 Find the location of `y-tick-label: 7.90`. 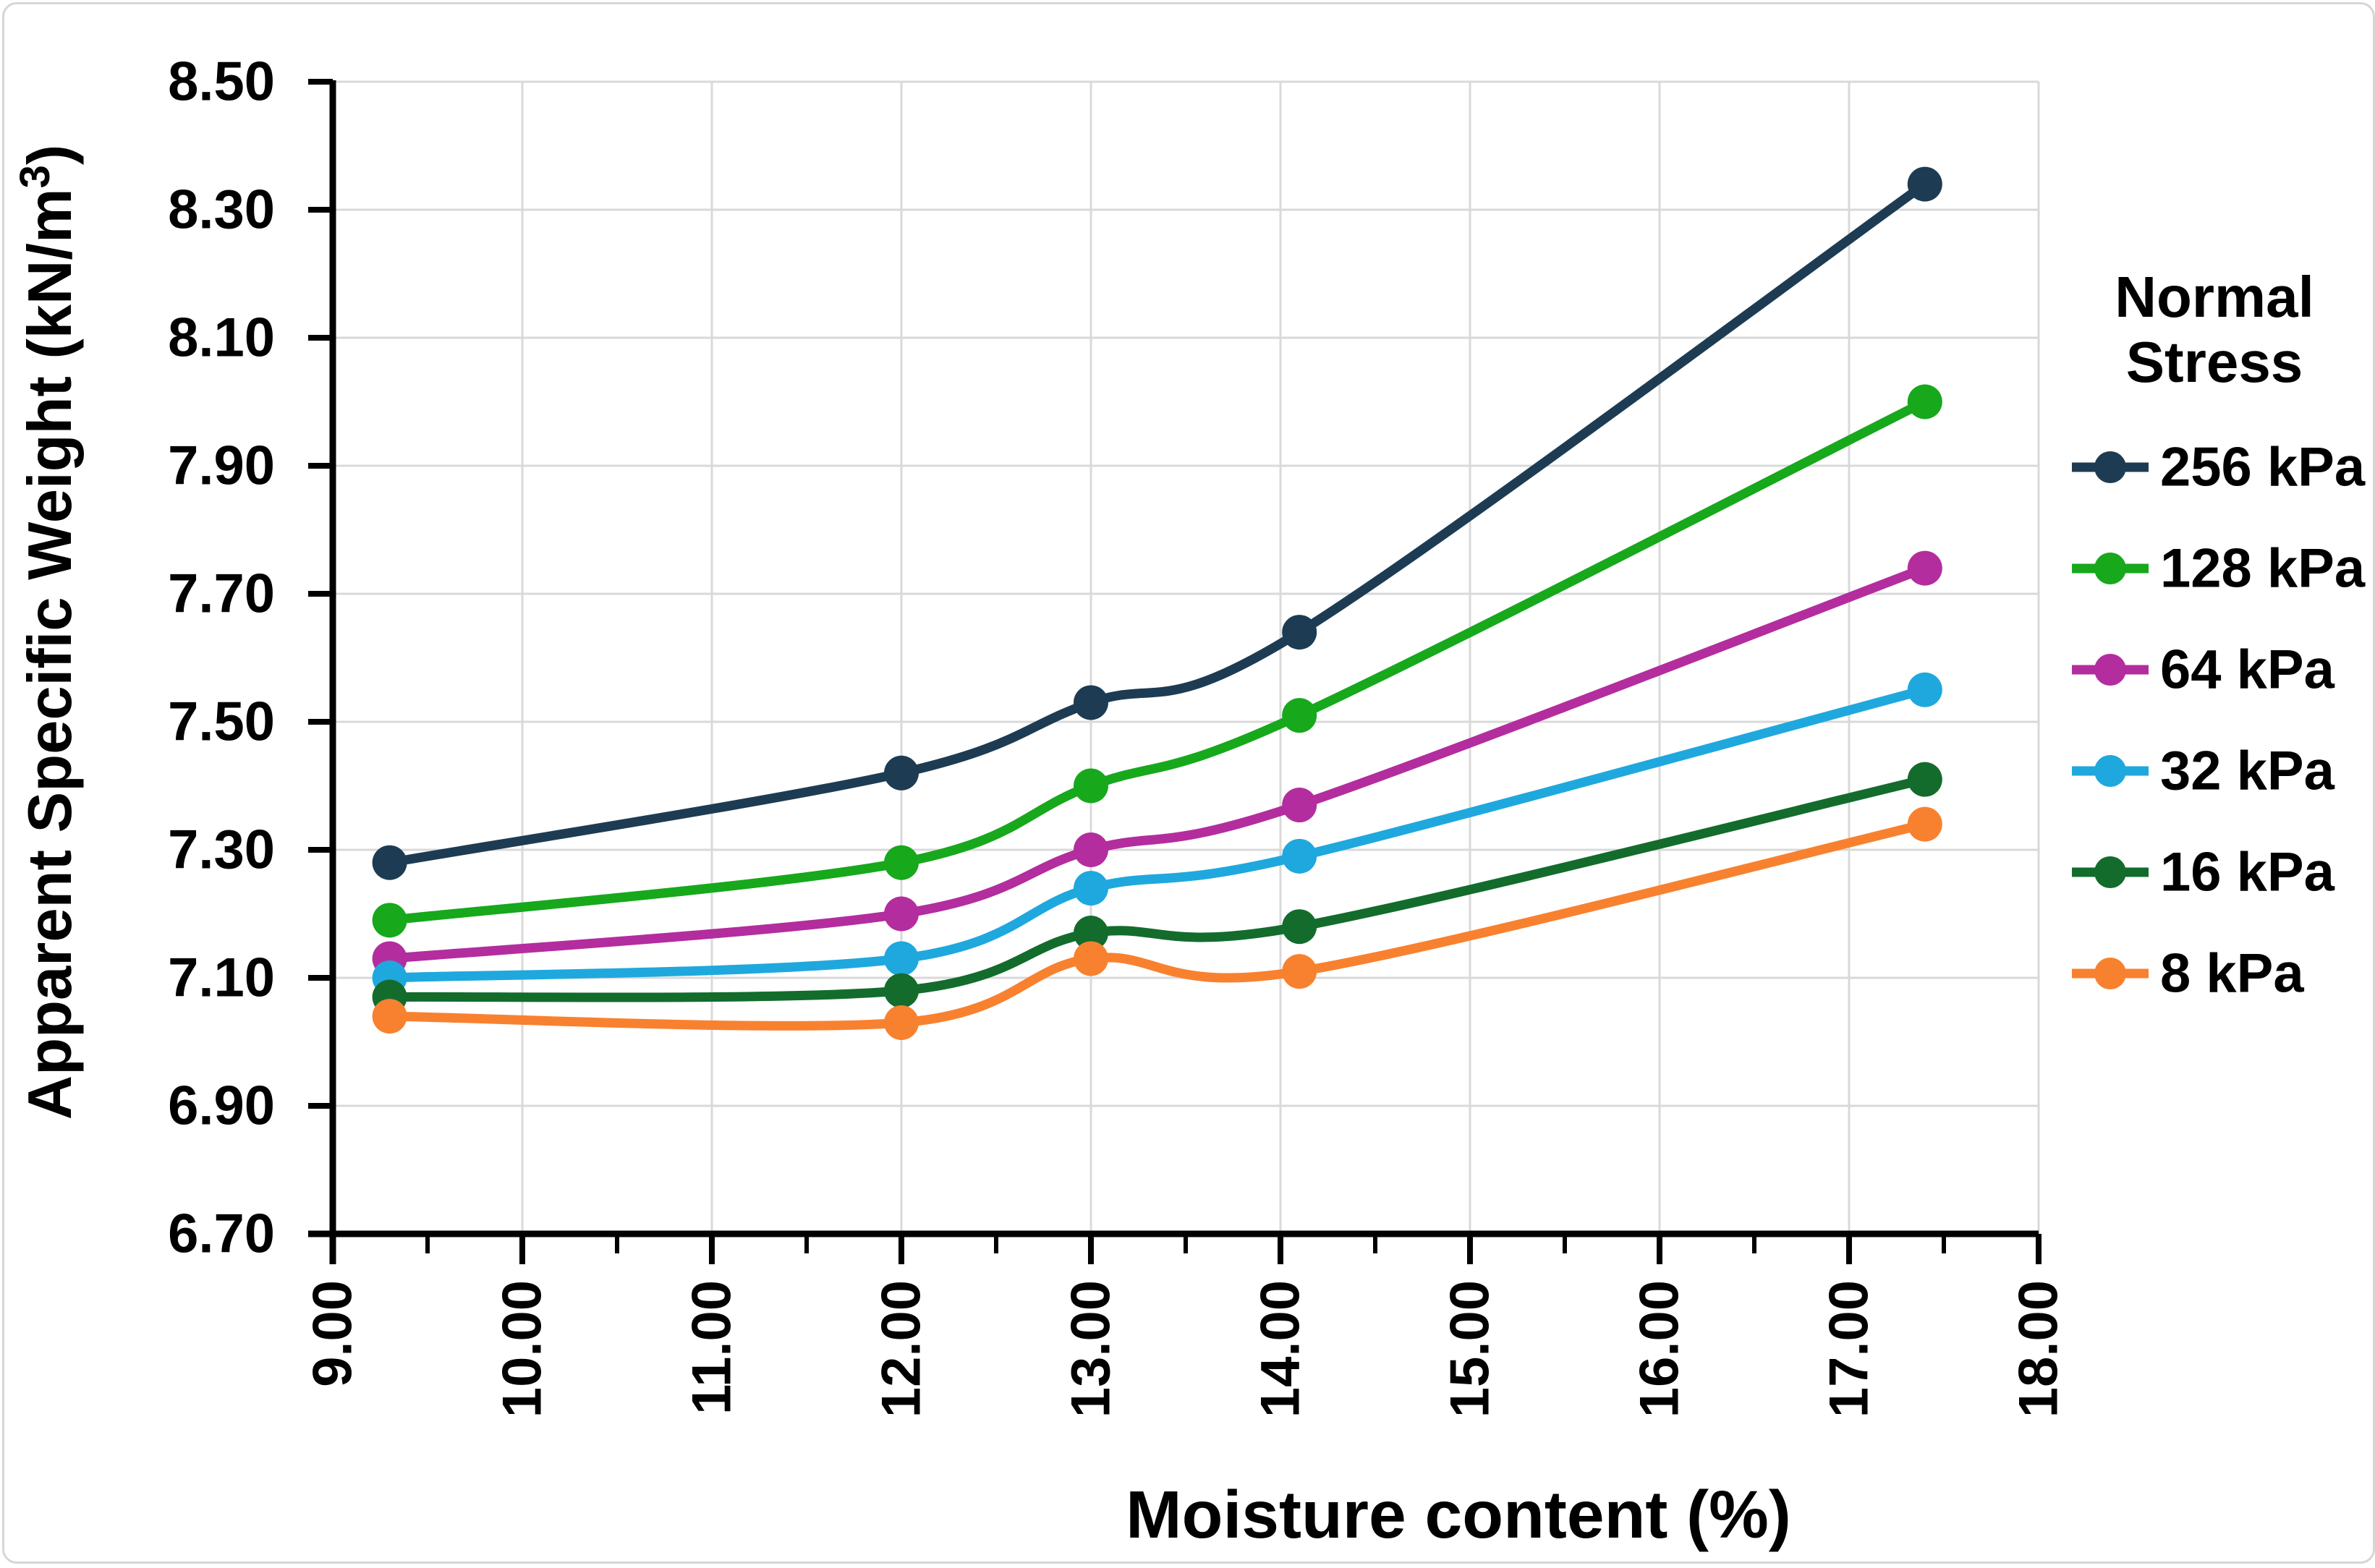

y-tick-label: 7.90 is located at coordinates (221, 466).